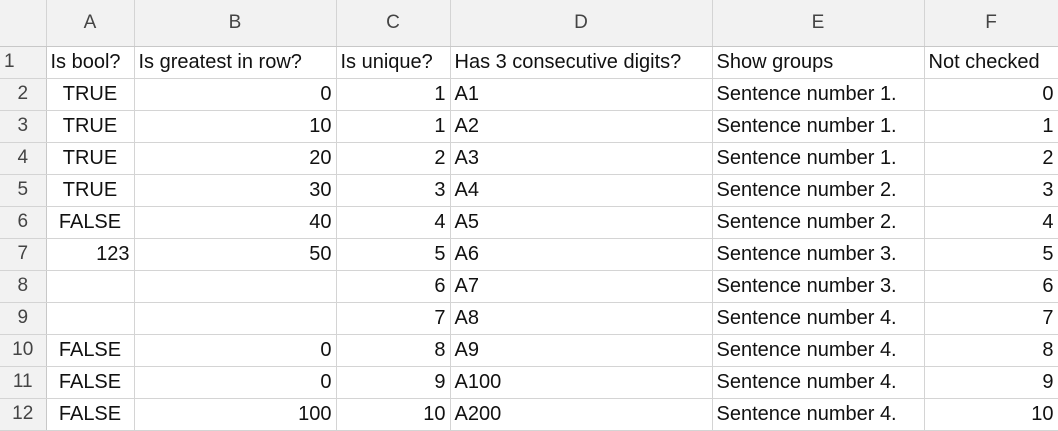 This screenshot has height=431, width=1058. I want to click on cell-d6: A5, so click(581, 222).